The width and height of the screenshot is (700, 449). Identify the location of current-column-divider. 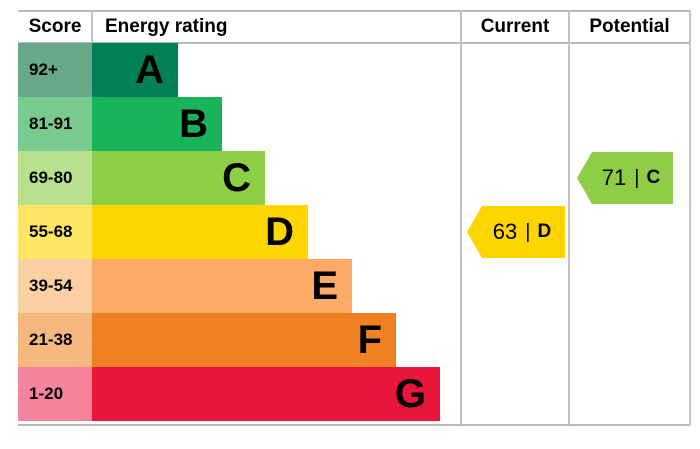
(461, 217).